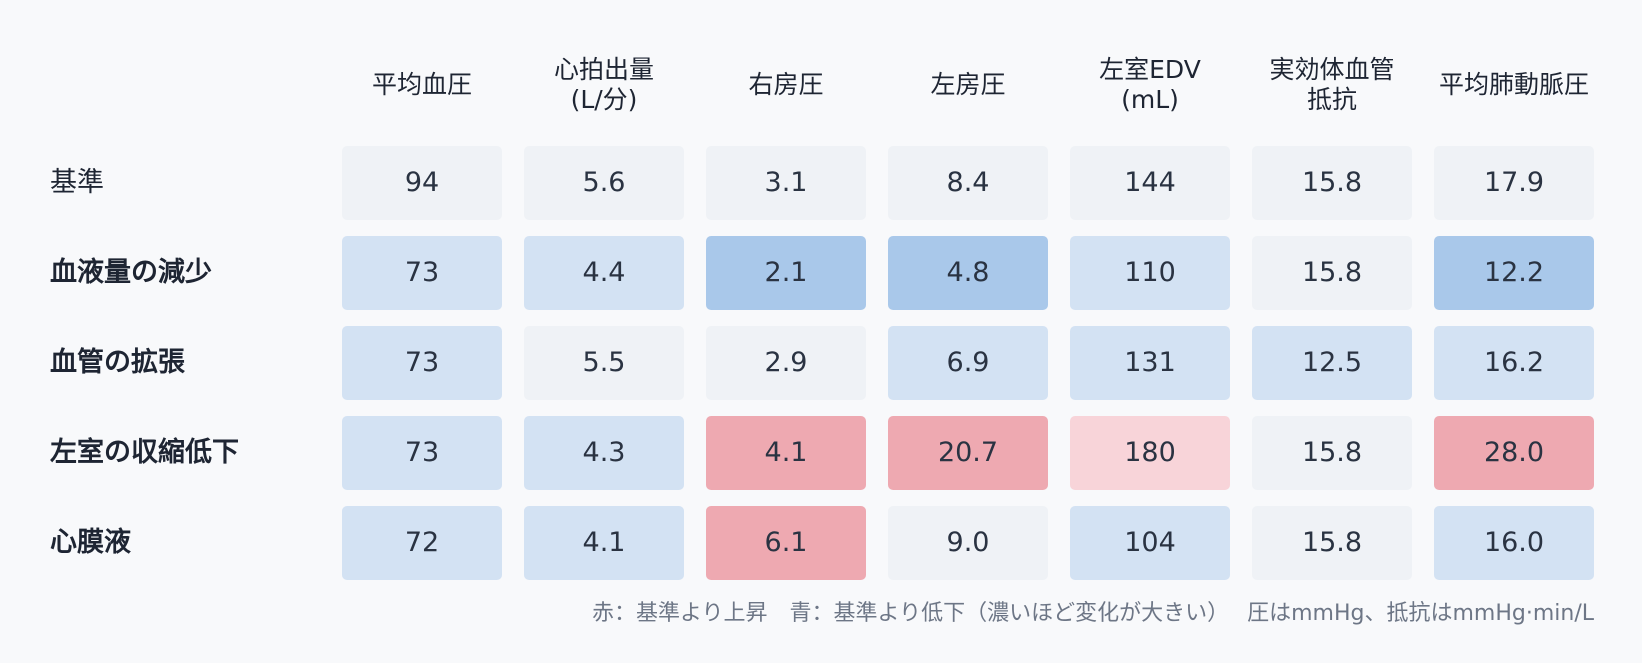 This screenshot has width=1642, height=663. Describe the element at coordinates (1150, 84) in the screenshot. I see `column-header: 左室EDV (mL)` at that location.